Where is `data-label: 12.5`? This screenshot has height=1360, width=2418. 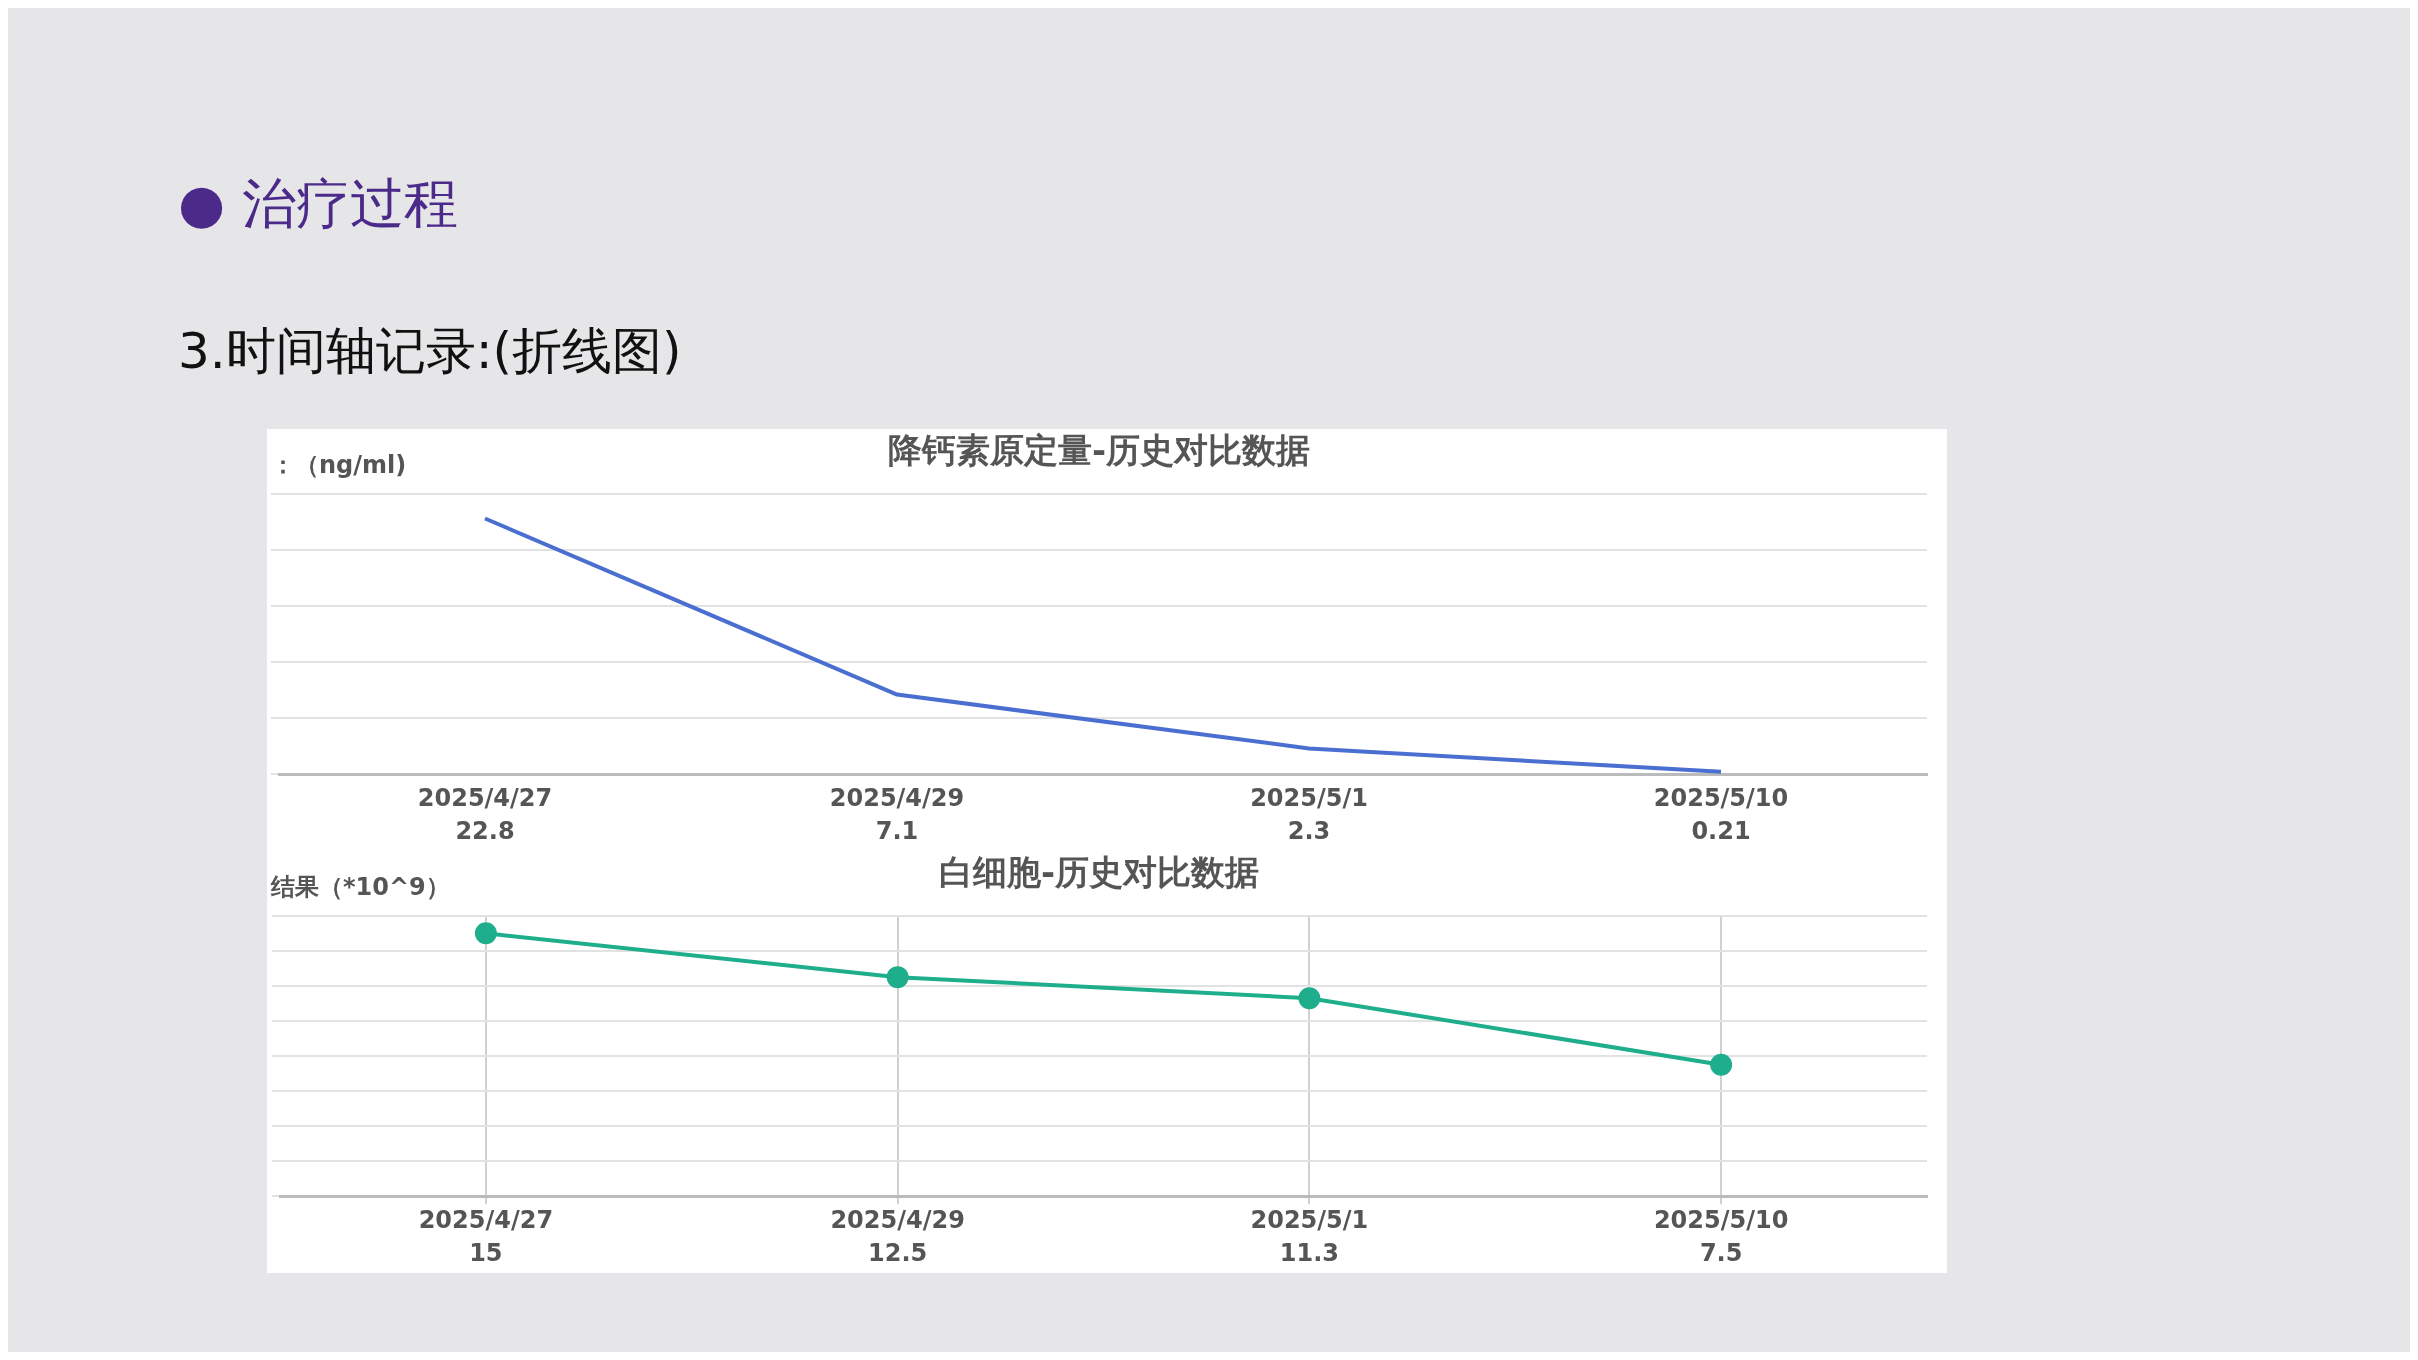 data-label: 12.5 is located at coordinates (898, 1253).